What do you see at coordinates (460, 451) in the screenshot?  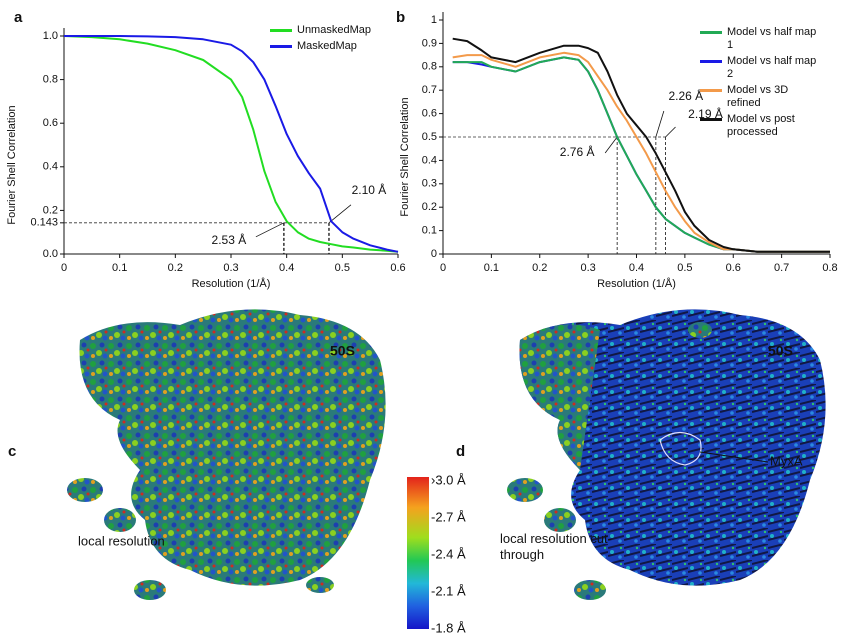 I see `panel-label: d` at bounding box center [460, 451].